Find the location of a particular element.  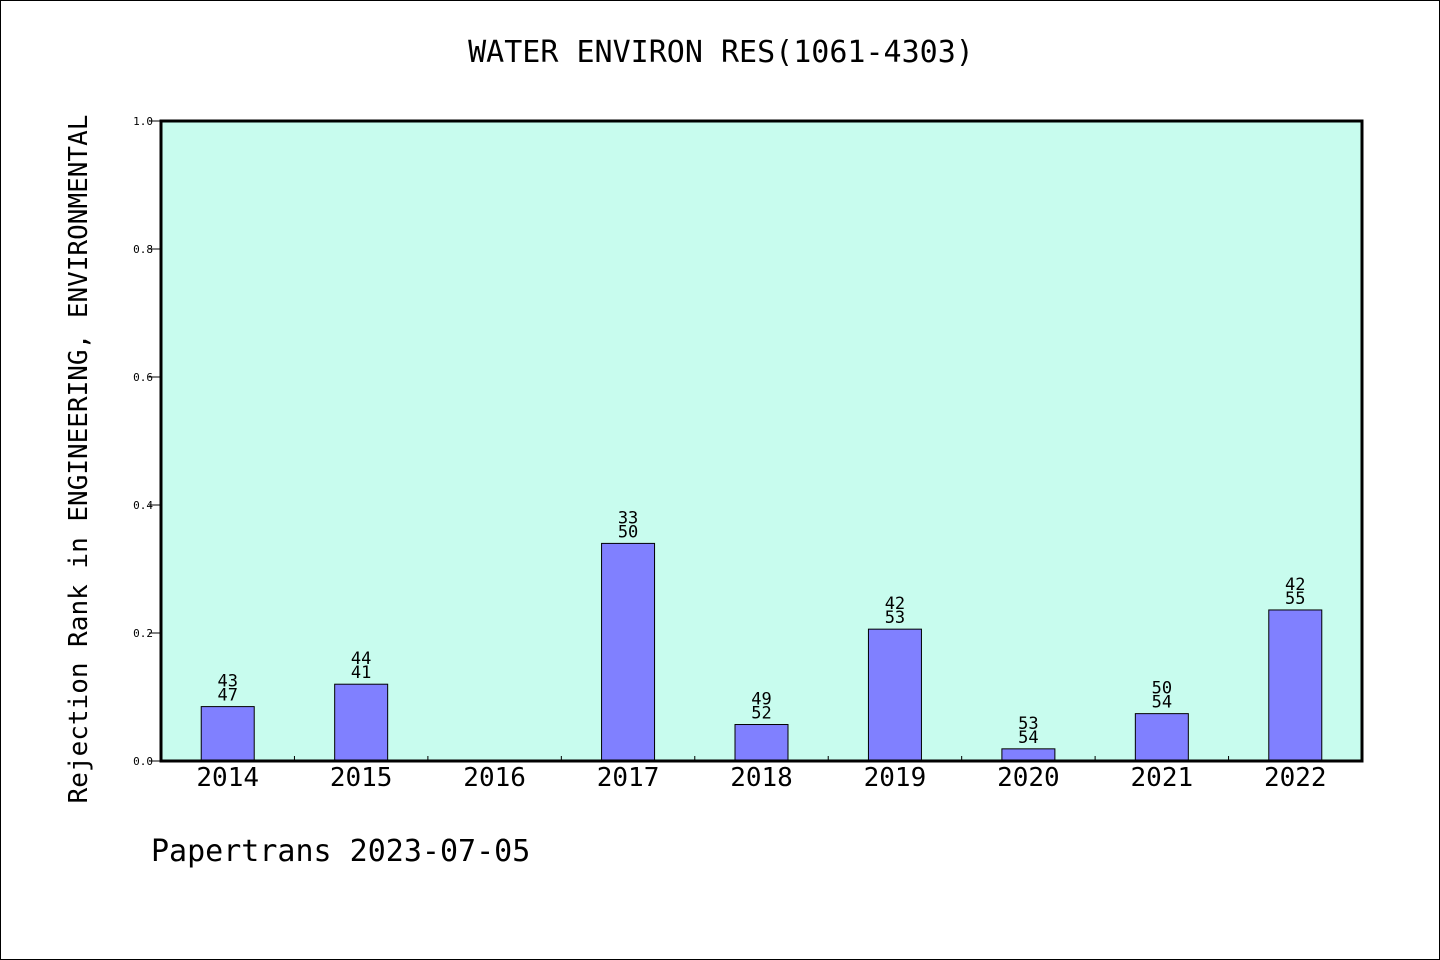

y-tick-label: 0.0 is located at coordinates (143, 761).